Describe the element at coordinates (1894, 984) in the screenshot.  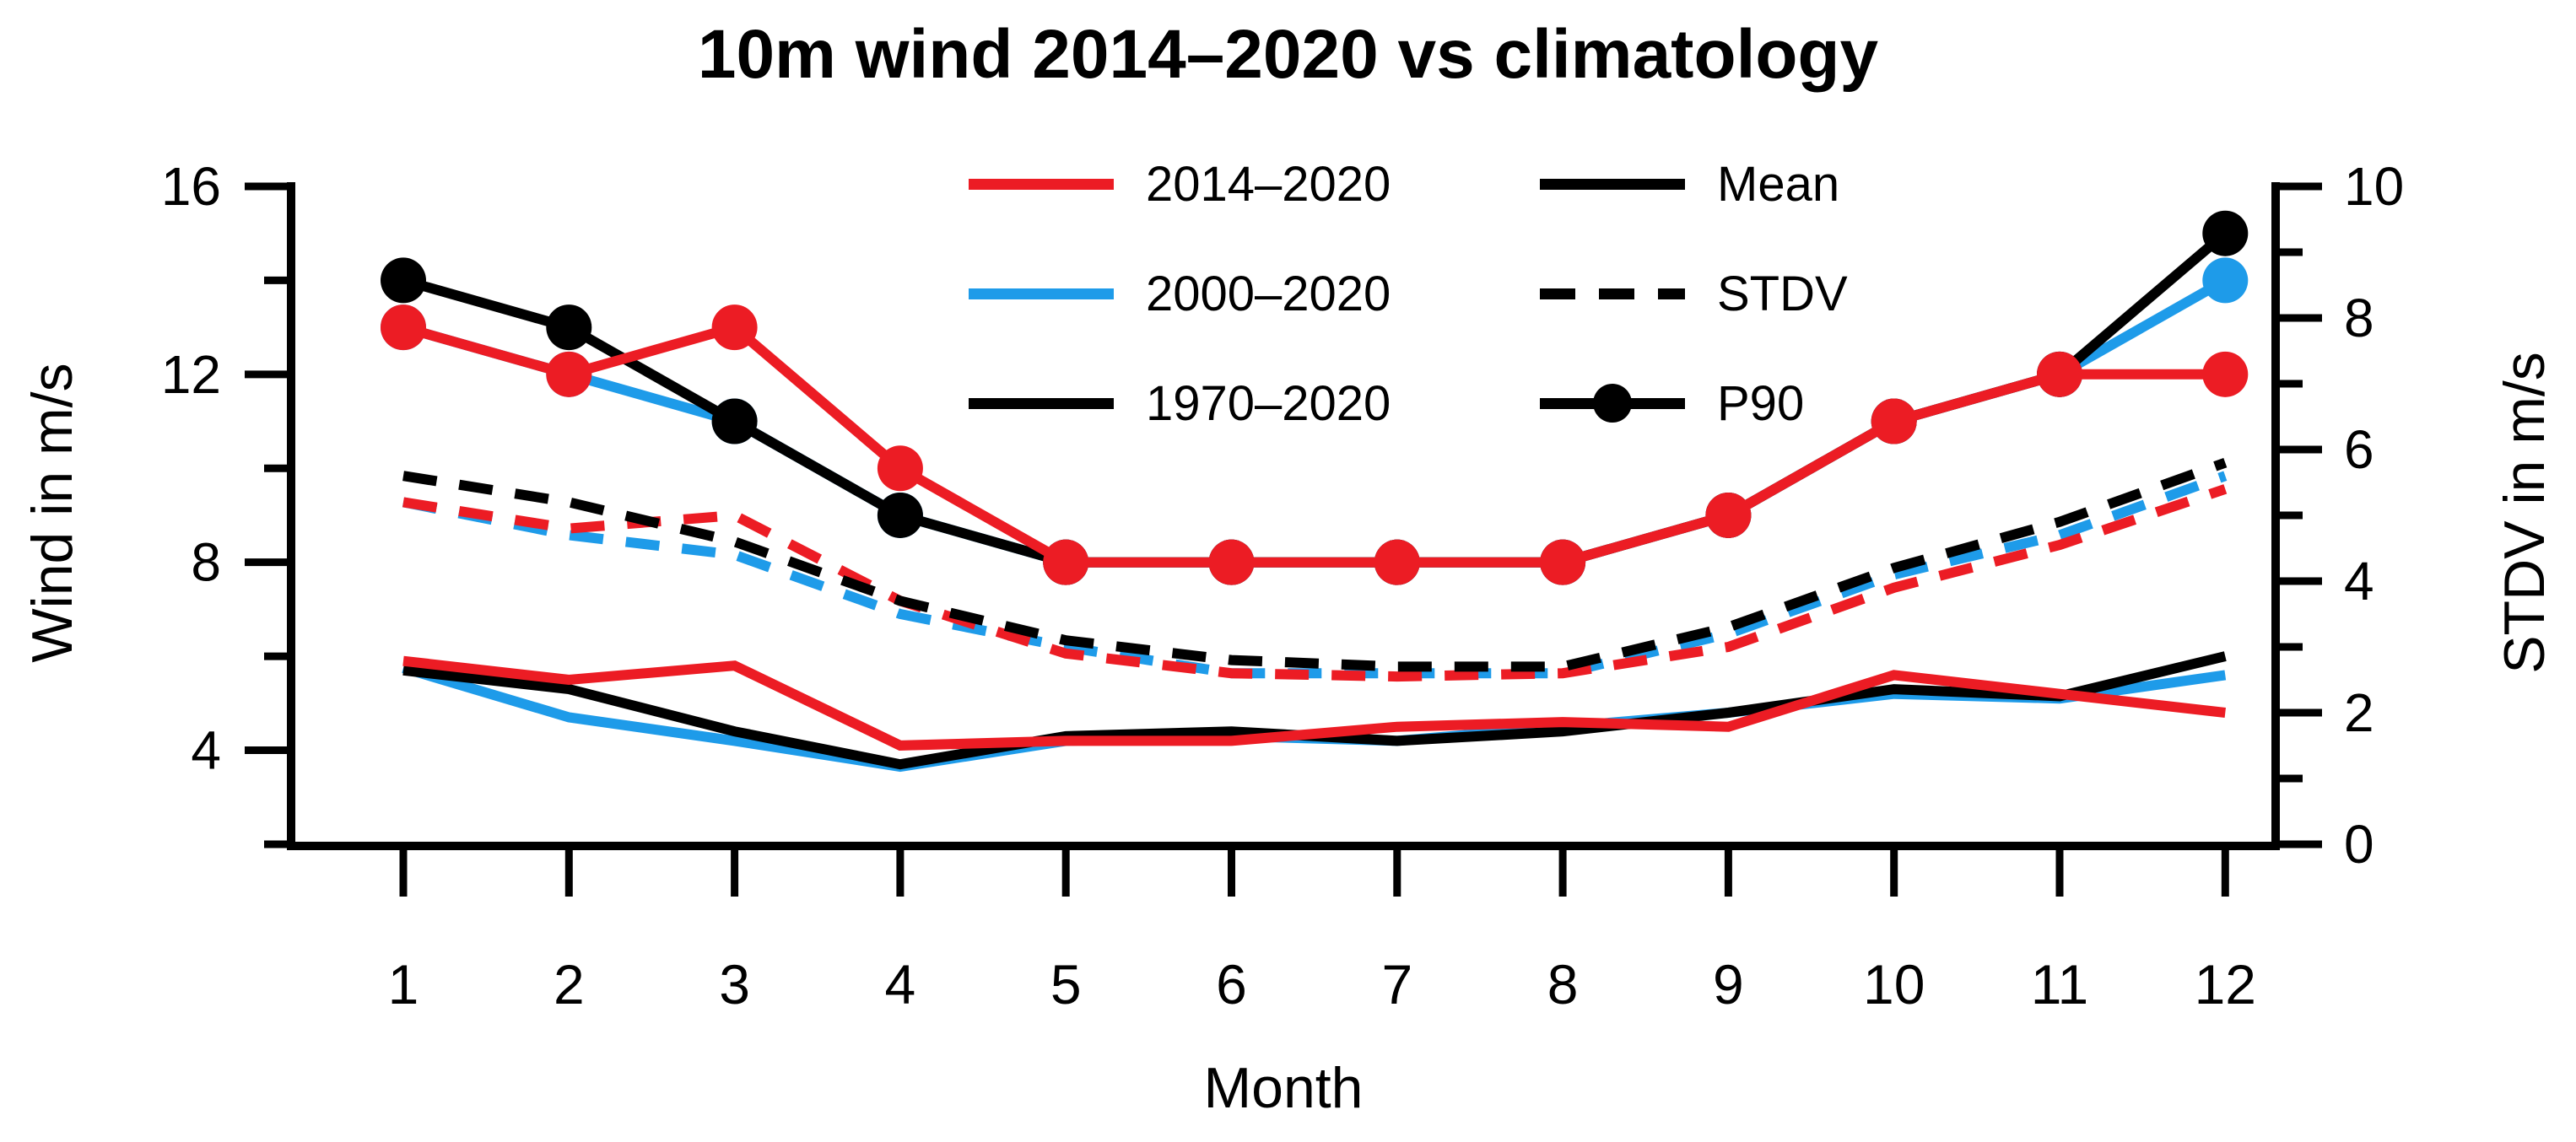
I see `x-tick-label: 10` at that location.